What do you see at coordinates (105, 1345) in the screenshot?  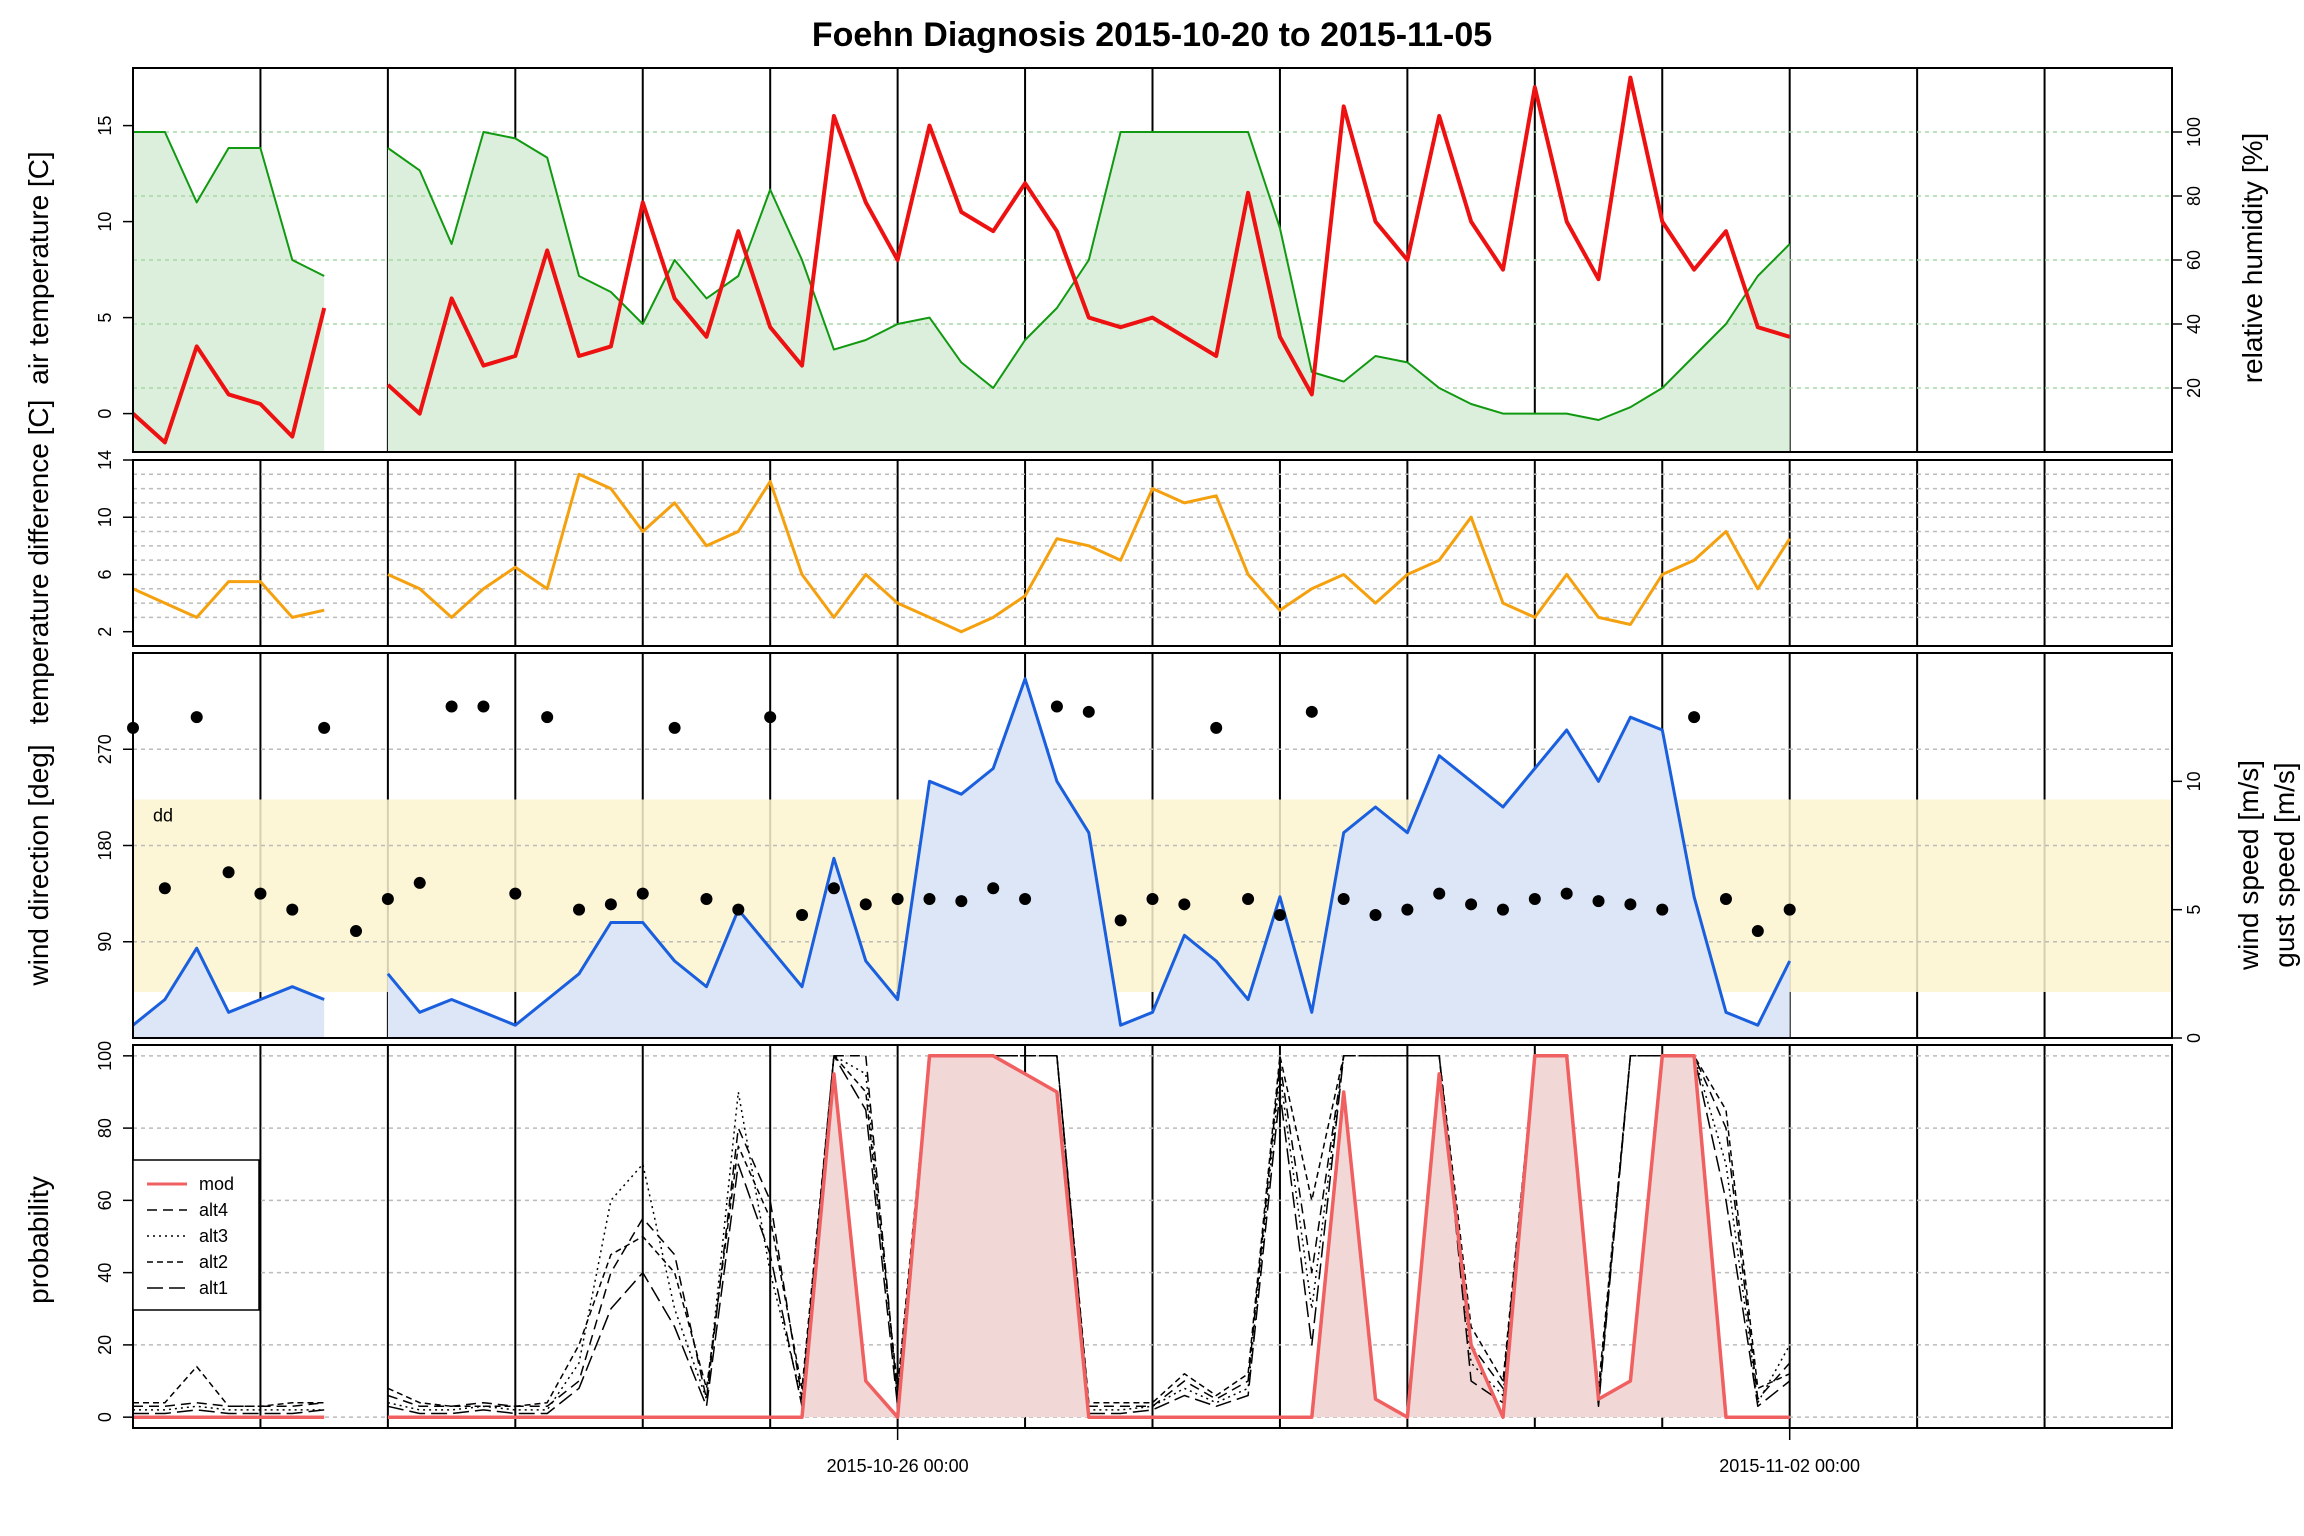 I see `probability-tick-label: 20` at bounding box center [105, 1345].